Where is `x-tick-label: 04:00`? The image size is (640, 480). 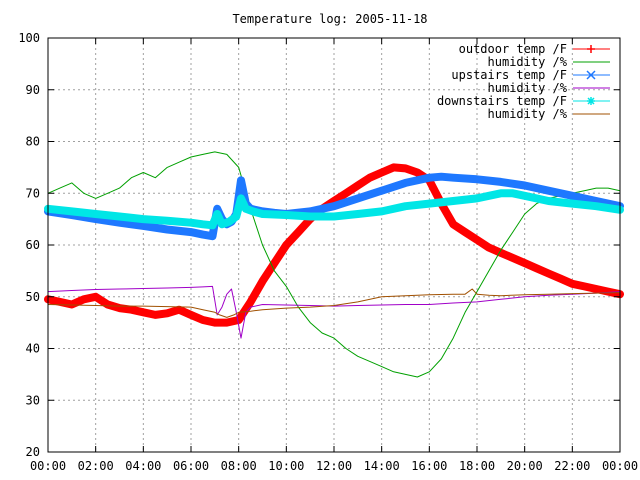 x-tick-label: 04:00 is located at coordinates (143, 466).